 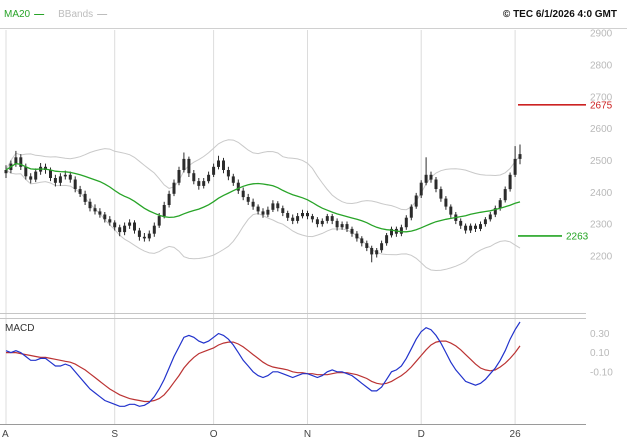 I want to click on price-tick-label: 2500, so click(x=601, y=161).